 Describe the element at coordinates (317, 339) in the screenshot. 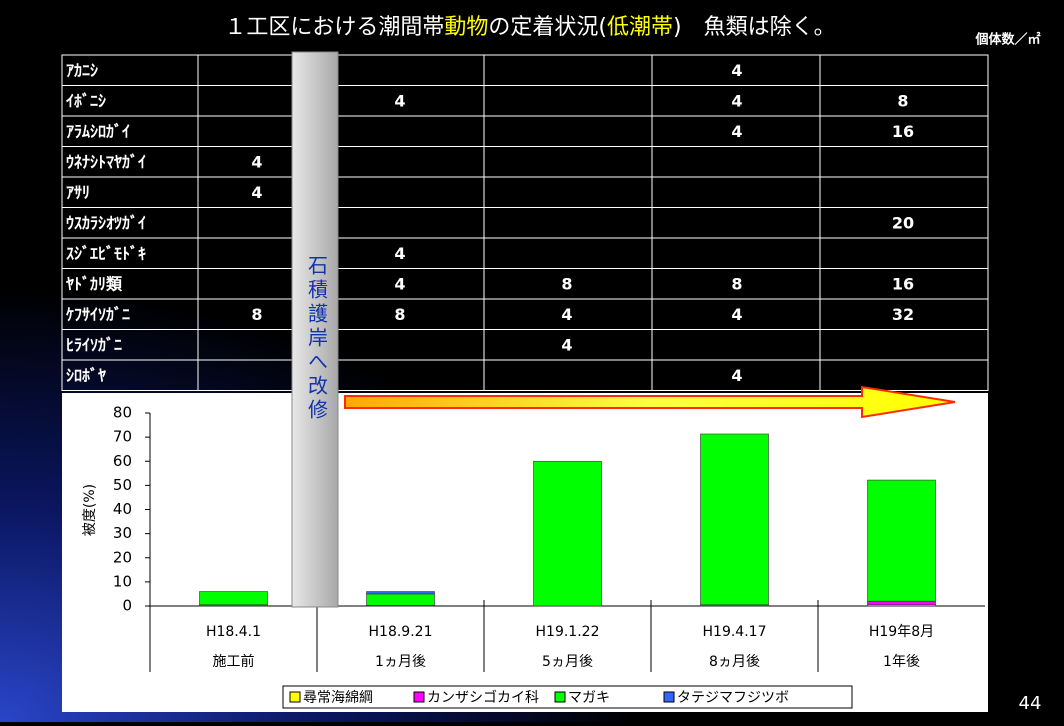

I see `strip-label: 石積護岸へ改修` at that location.